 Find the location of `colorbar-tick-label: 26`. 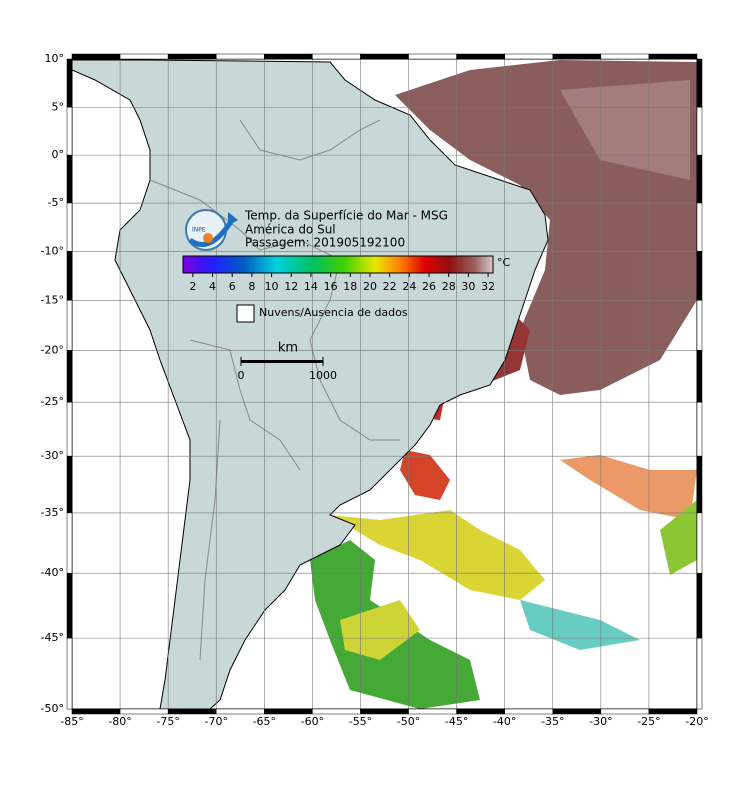

colorbar-tick-label: 26 is located at coordinates (429, 286).